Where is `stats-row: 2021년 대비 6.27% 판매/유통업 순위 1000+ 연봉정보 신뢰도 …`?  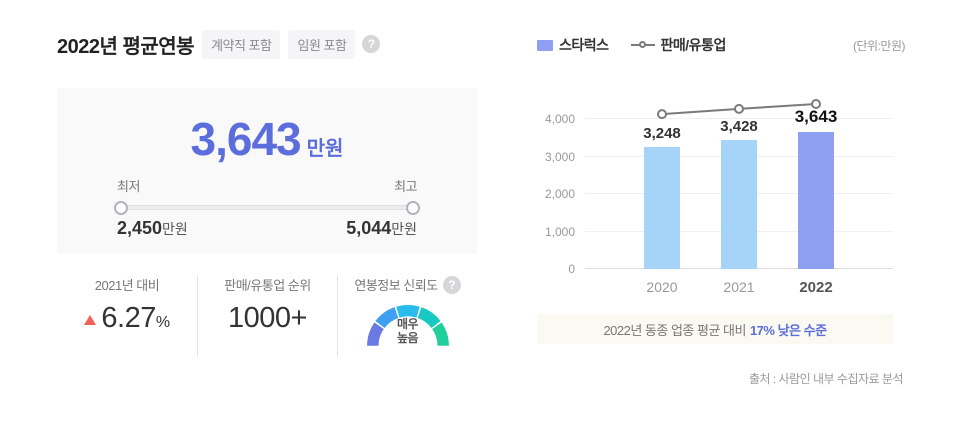
stats-row: 2021년 대비 6.27% 판매/유통업 순위 1000+ 연봉정보 신뢰도 … is located at coordinates (267, 316).